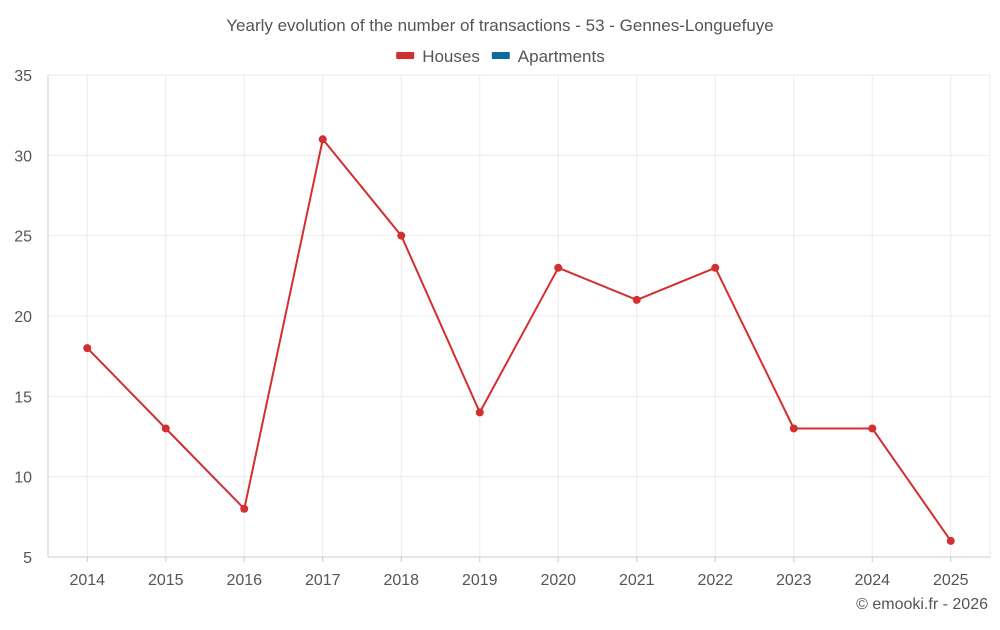 This screenshot has height=630, width=1000. What do you see at coordinates (244, 580) in the screenshot?
I see `x-tick-label-2016: 2016` at bounding box center [244, 580].